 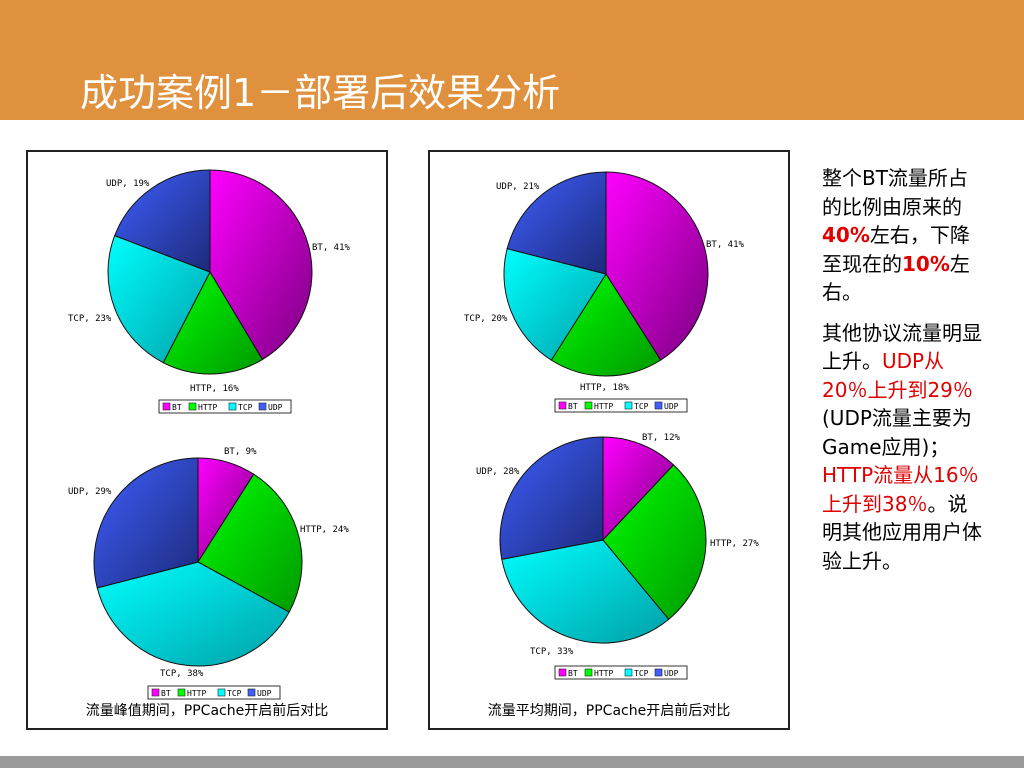 What do you see at coordinates (897, 432) in the screenshot?
I see `note-text: (UDP流量主要为Game应用)；` at bounding box center [897, 432].